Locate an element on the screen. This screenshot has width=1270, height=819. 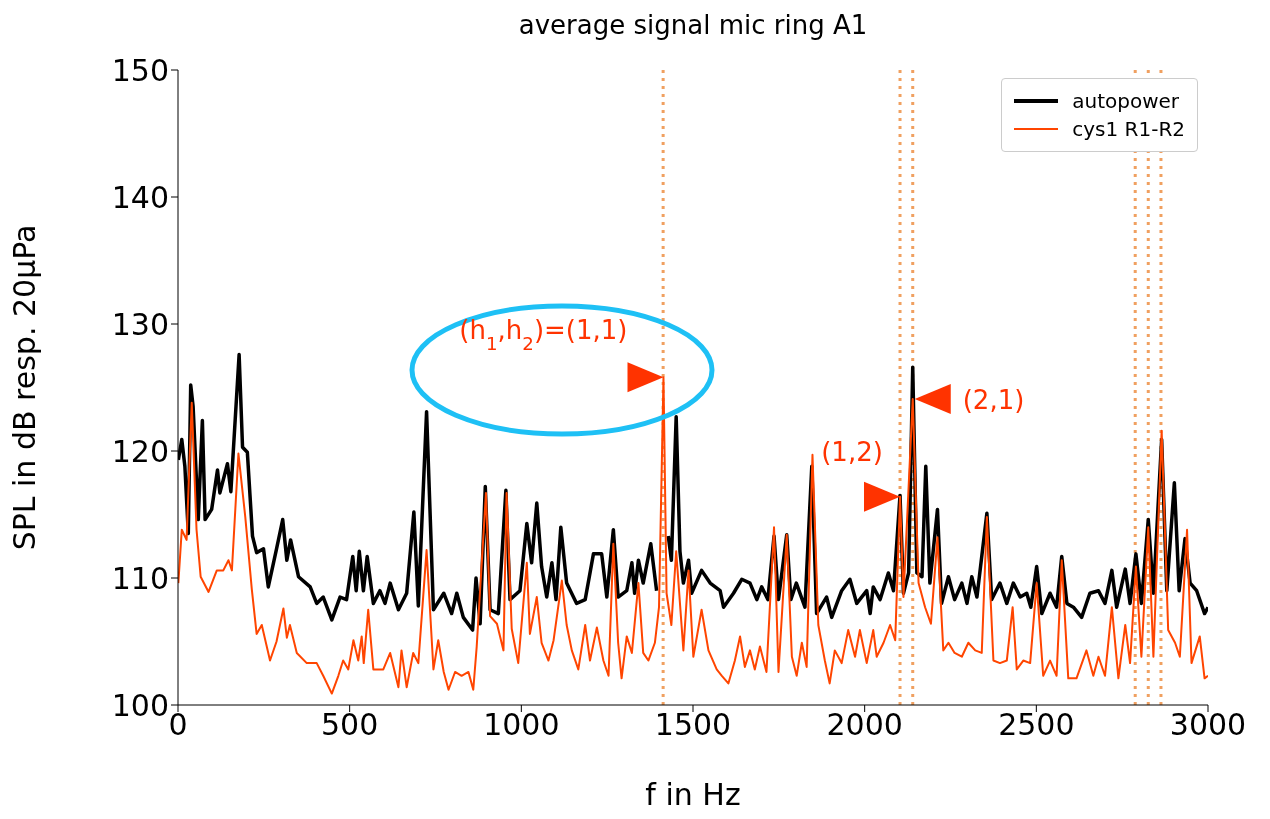
y-tick-label: 140 is located at coordinates (140, 197).